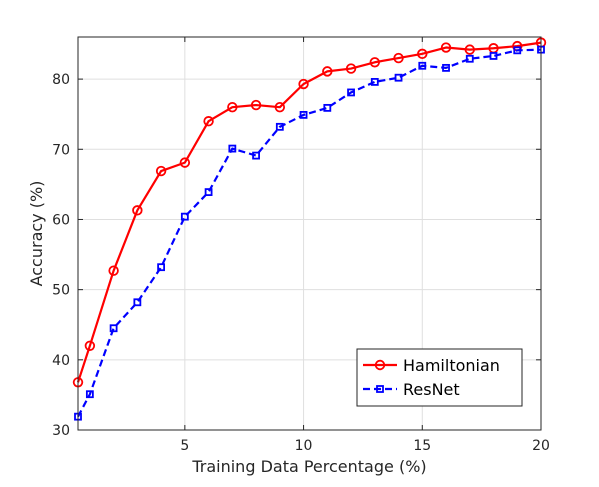 The height and width of the screenshot is (487, 599). What do you see at coordinates (184, 446) in the screenshot?
I see `x-tick-label: 5` at bounding box center [184, 446].